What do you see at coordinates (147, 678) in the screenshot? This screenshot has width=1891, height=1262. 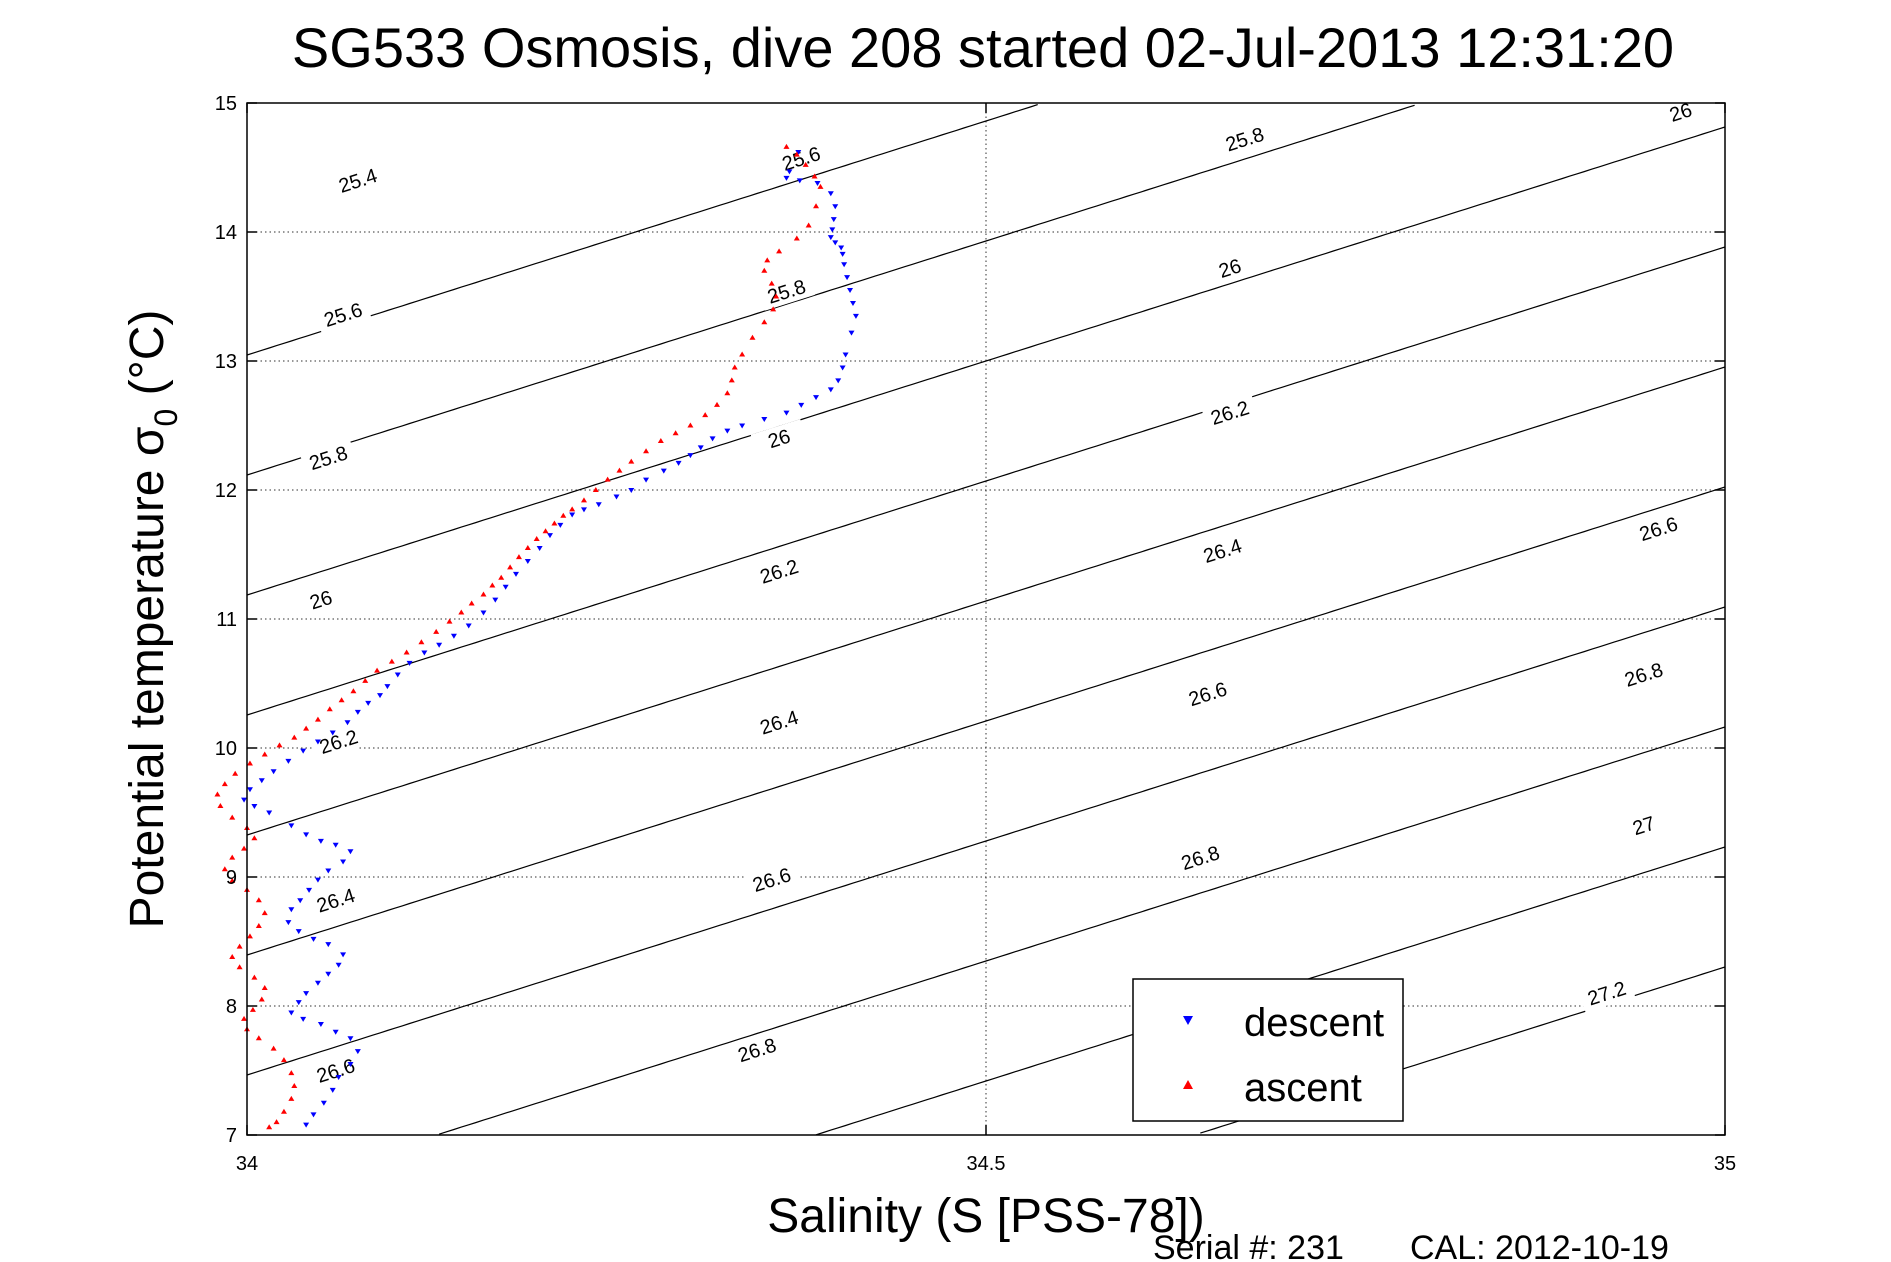 I see `y-axis-label-main: Potential temperature σ` at bounding box center [147, 678].